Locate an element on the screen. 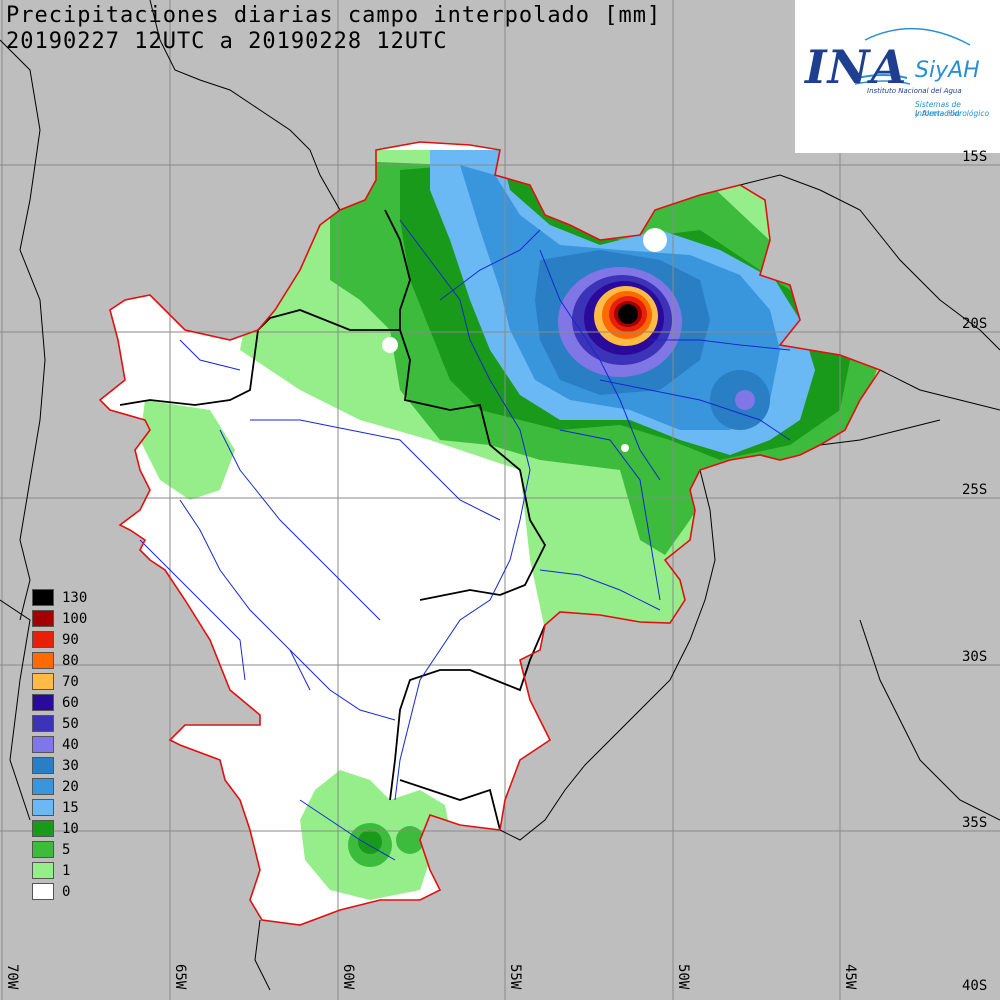  logo-ina-text: INA is located at coordinates (856, 67).